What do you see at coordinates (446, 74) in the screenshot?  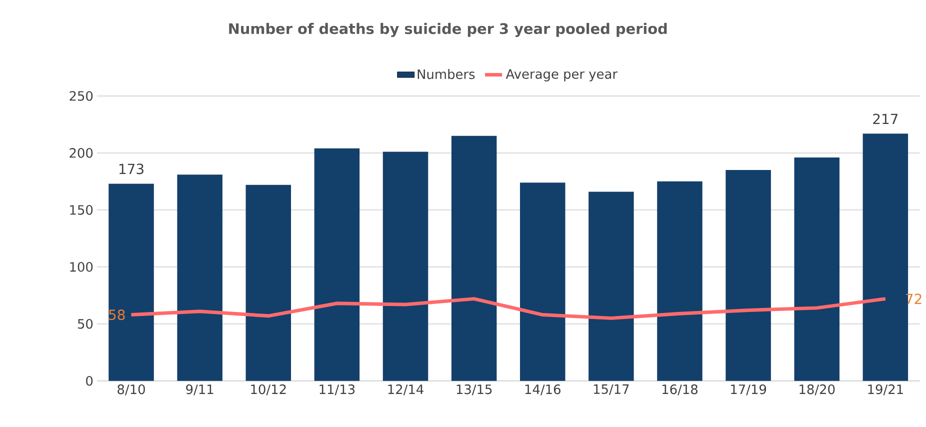 I see `legend-label: Numbers` at bounding box center [446, 74].